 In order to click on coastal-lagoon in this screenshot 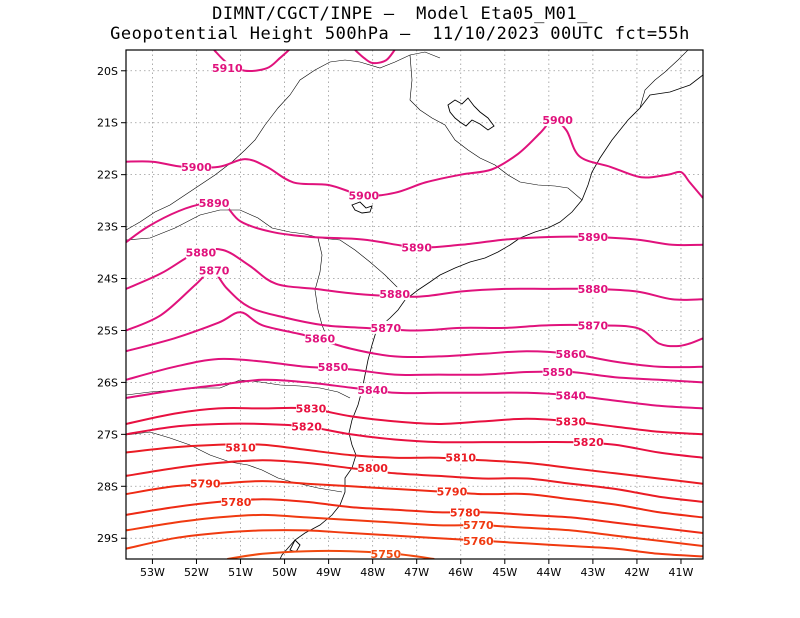, I will do `click(295, 546)`.